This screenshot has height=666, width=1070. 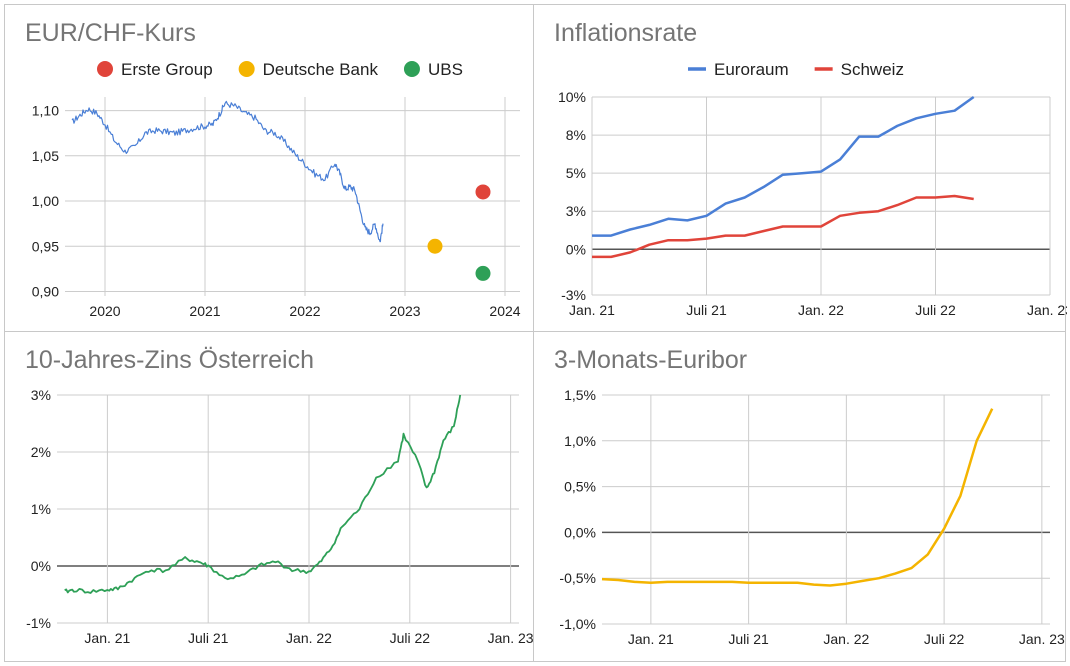 What do you see at coordinates (45, 246) in the screenshot?
I see `y-tick-label: 0,95` at bounding box center [45, 246].